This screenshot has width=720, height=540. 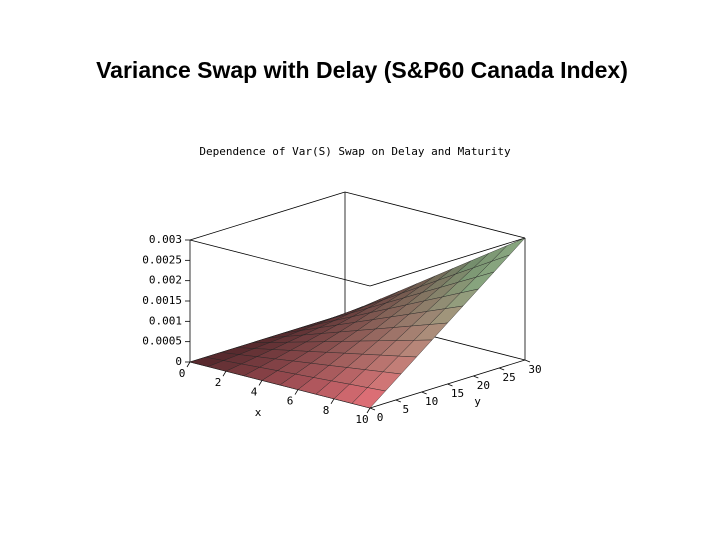 I want to click on z-tick-label: 0.0015, so click(x=162, y=300).